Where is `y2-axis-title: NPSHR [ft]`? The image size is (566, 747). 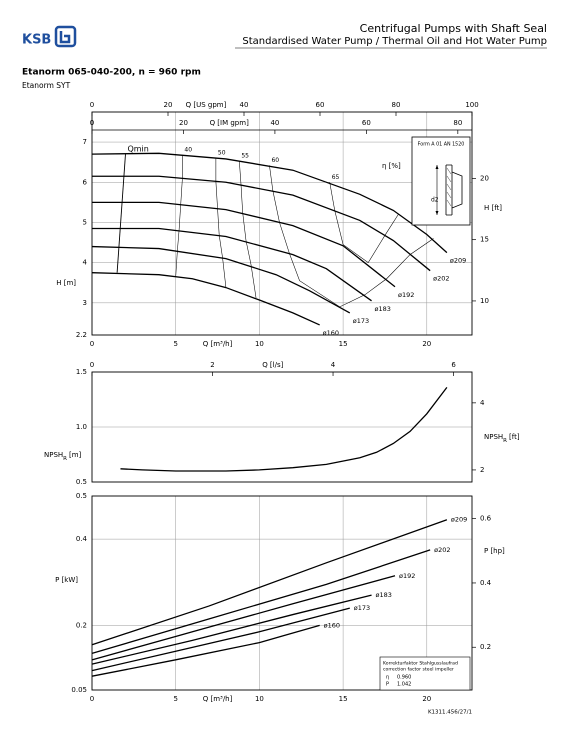 y2-axis-title: NPSHR [ft] is located at coordinates (502, 438).